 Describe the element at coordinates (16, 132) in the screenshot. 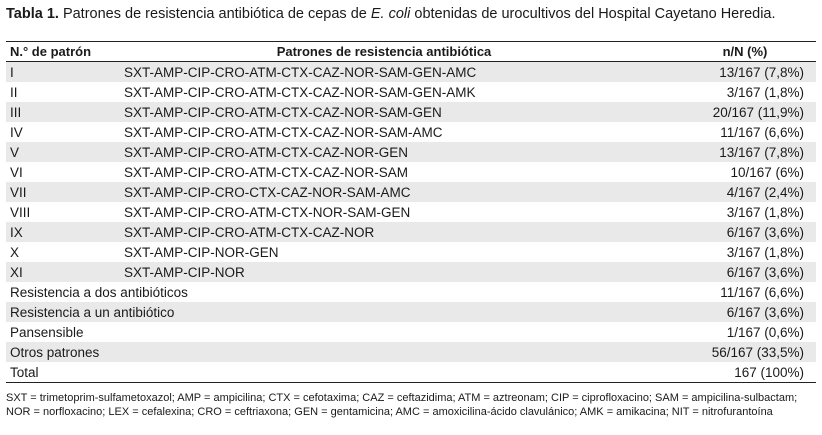

I see `row-id: IV` at that location.